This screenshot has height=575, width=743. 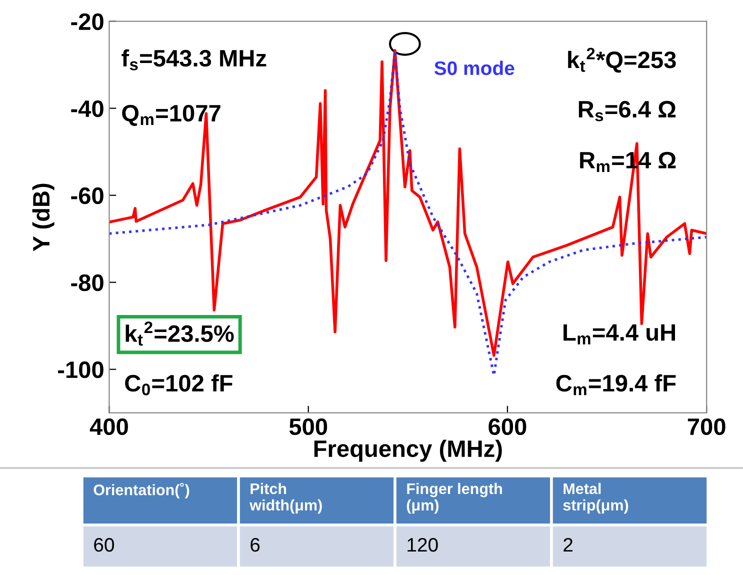 I want to click on annotation: R$_{s}$=6.4 Ω, so click(x=627, y=111).